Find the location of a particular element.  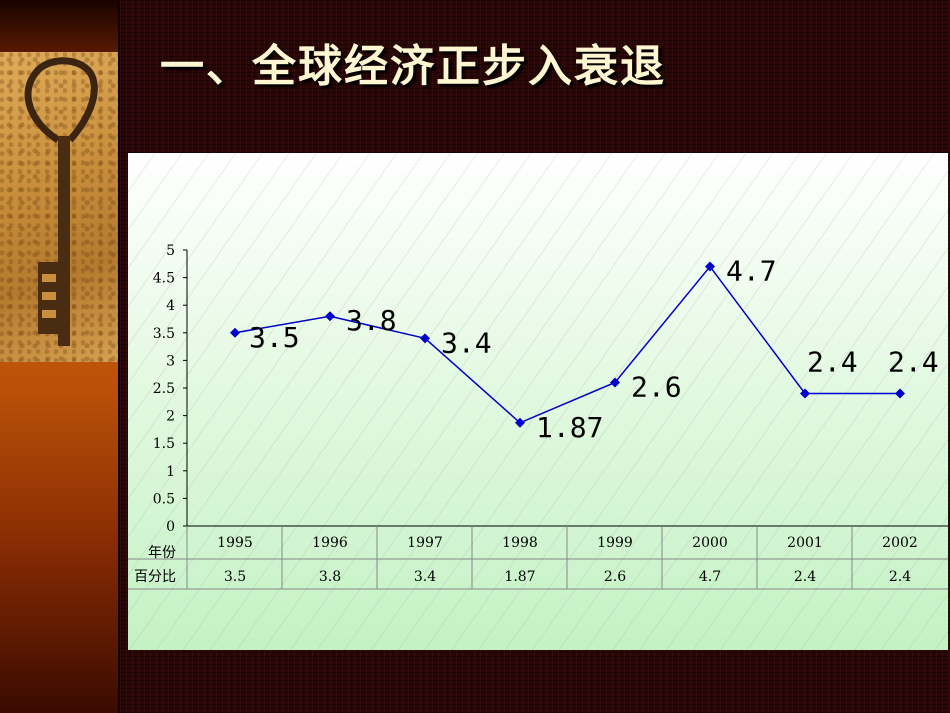

key-photo is located at coordinates (59, 207).